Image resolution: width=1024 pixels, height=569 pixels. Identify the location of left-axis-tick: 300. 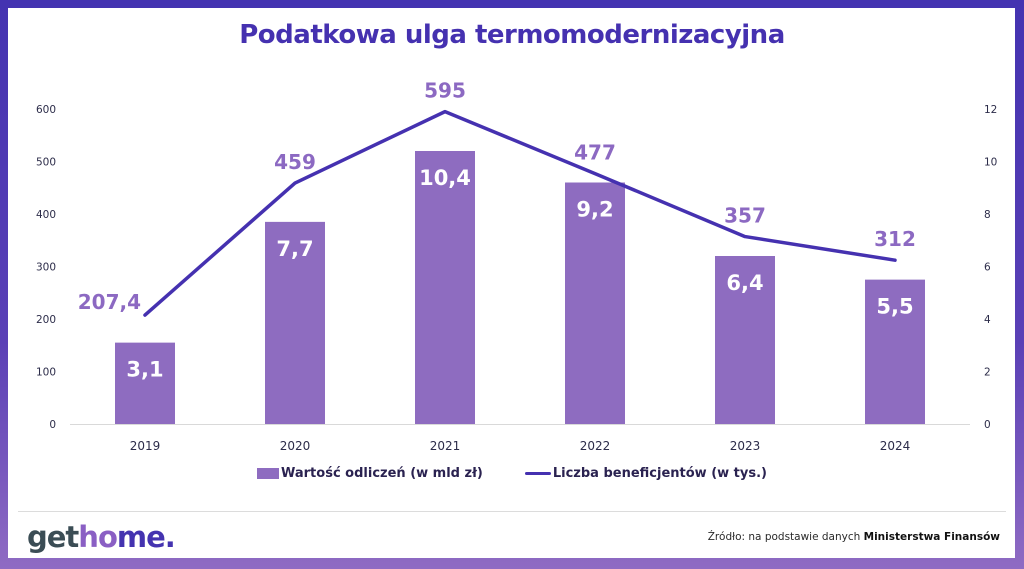
(46, 268).